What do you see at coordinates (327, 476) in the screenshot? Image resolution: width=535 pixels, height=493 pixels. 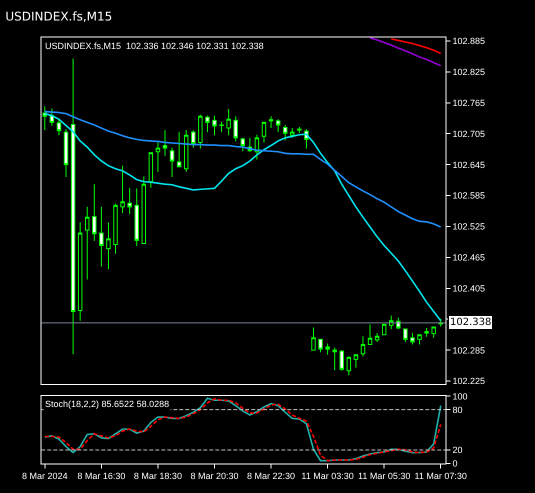 I see `x-tick-label: 11 Mar 03:30` at bounding box center [327, 476].